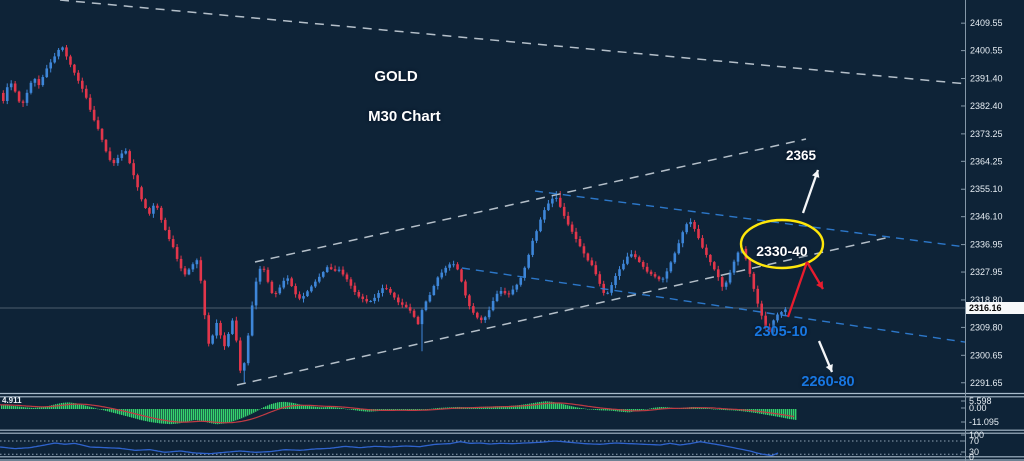 This screenshot has height=461, width=1024. What do you see at coordinates (986, 134) in the screenshot?
I see `axis-tick-label: 2373.25` at bounding box center [986, 134].